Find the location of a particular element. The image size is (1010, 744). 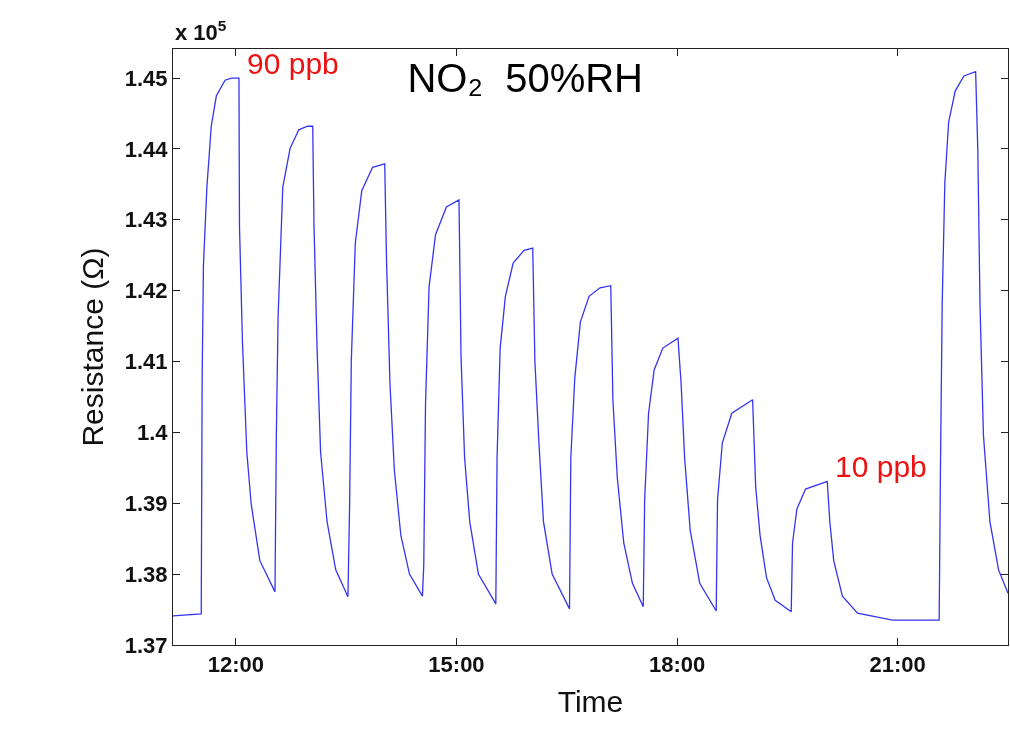

y-tick-label: 1.44 is located at coordinates (146, 149).